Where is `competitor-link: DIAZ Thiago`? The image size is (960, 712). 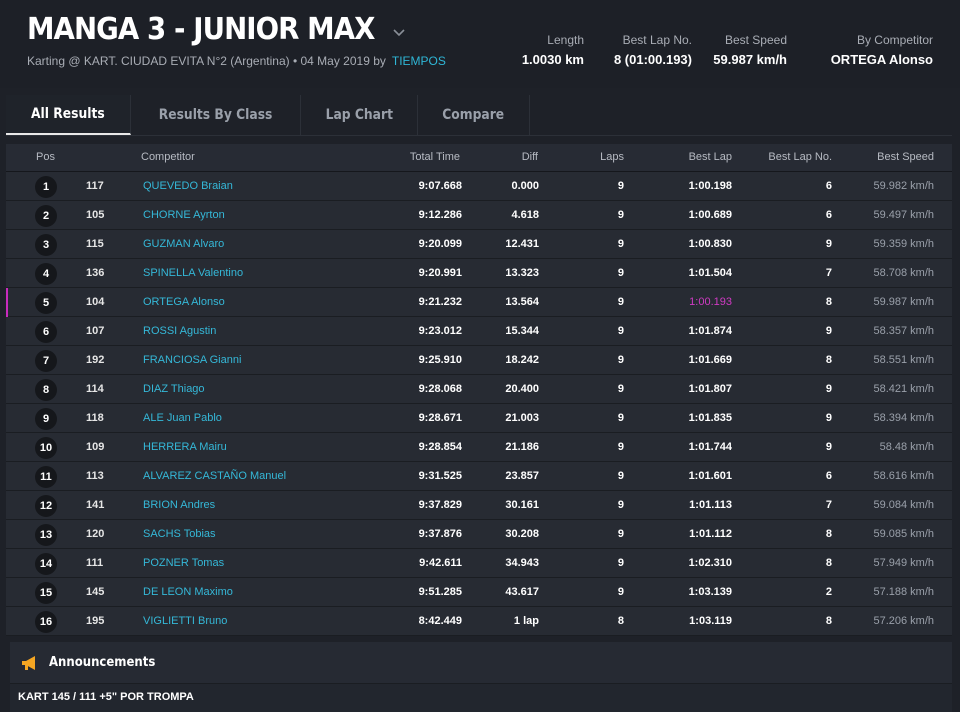
competitor-link: DIAZ Thiago is located at coordinates (174, 389).